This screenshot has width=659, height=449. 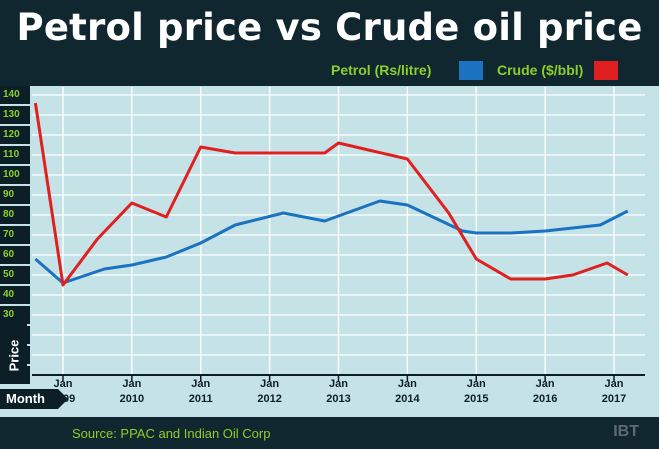 I want to click on y-tick-label: 110, so click(x=15, y=155).